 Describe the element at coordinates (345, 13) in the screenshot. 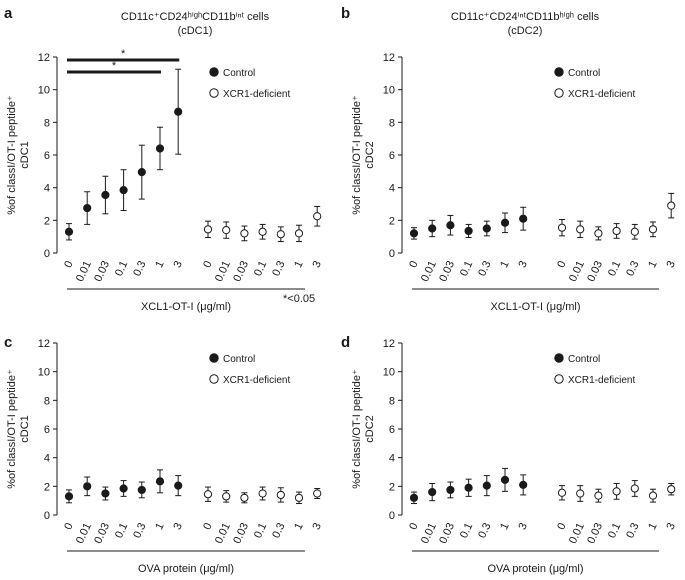

I see `panel-letter: b` at that location.